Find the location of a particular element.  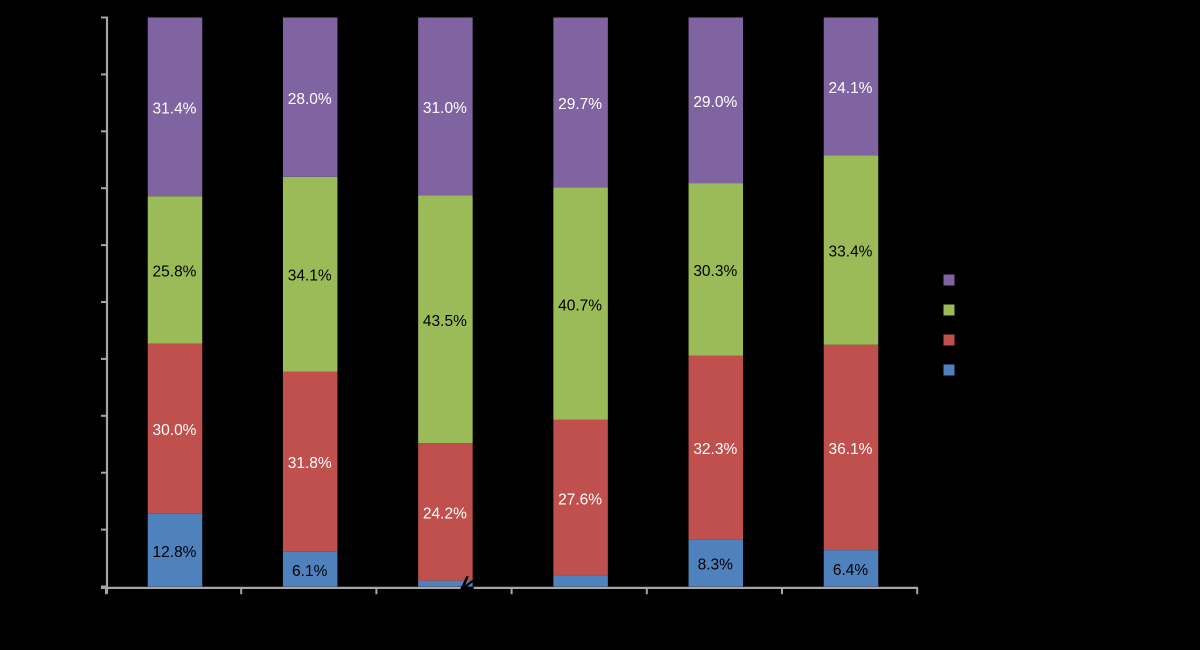

svg-text: 28.0% is located at coordinates (310, 99).